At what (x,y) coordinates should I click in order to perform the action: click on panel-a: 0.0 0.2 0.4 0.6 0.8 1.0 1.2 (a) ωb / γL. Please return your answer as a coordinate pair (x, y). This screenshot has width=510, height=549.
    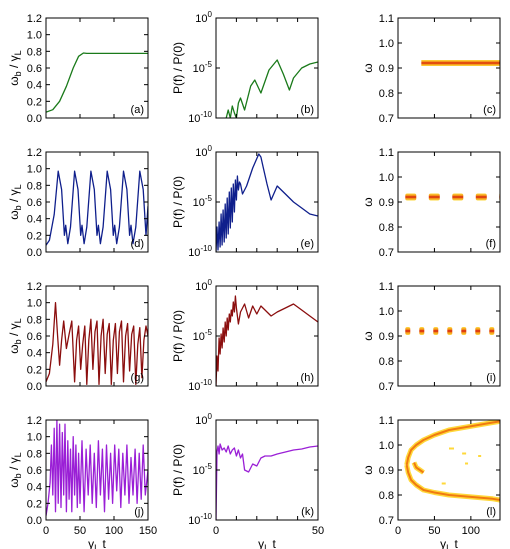
    Looking at the image, I should click on (78, 69).